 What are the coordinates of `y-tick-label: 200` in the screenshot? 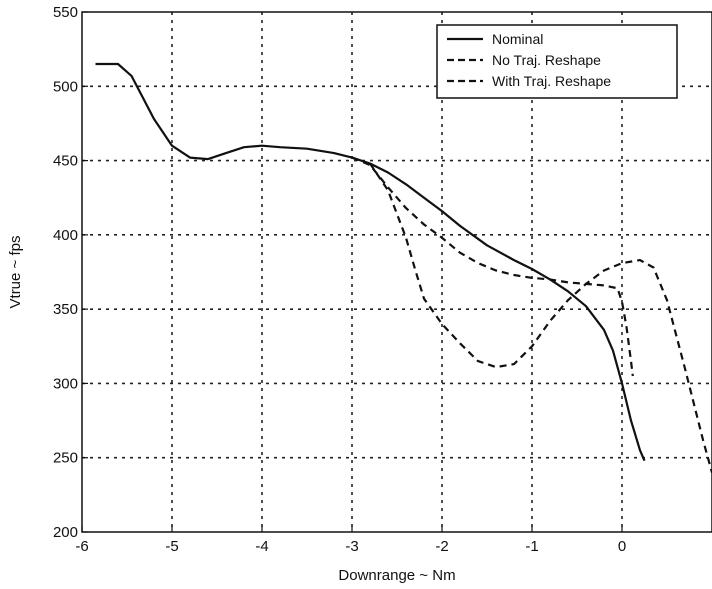 It's located at (65, 532).